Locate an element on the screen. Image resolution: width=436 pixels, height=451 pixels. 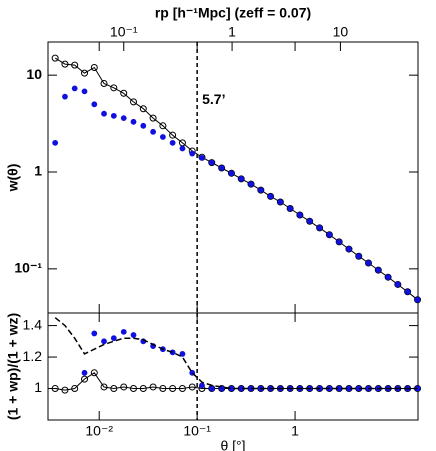
x2-tick-label: 10 is located at coordinates (341, 32).